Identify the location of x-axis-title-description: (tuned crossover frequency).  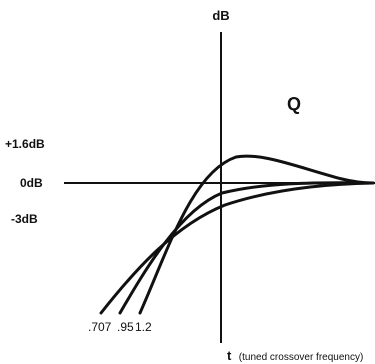
(301, 357).